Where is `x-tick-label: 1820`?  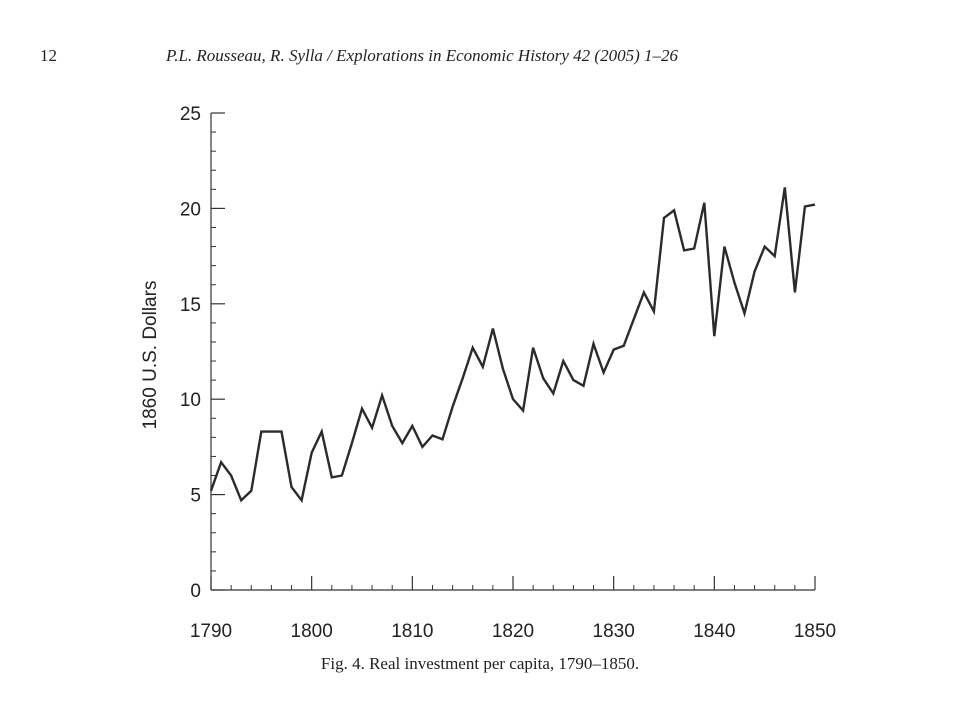 x-tick-label: 1820 is located at coordinates (513, 631).